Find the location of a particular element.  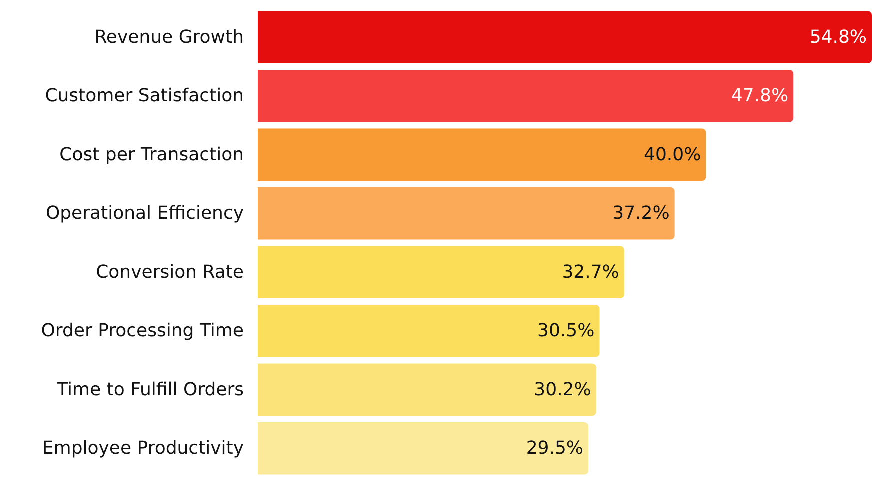

y-tick-label: Employee Productivity is located at coordinates (143, 449).